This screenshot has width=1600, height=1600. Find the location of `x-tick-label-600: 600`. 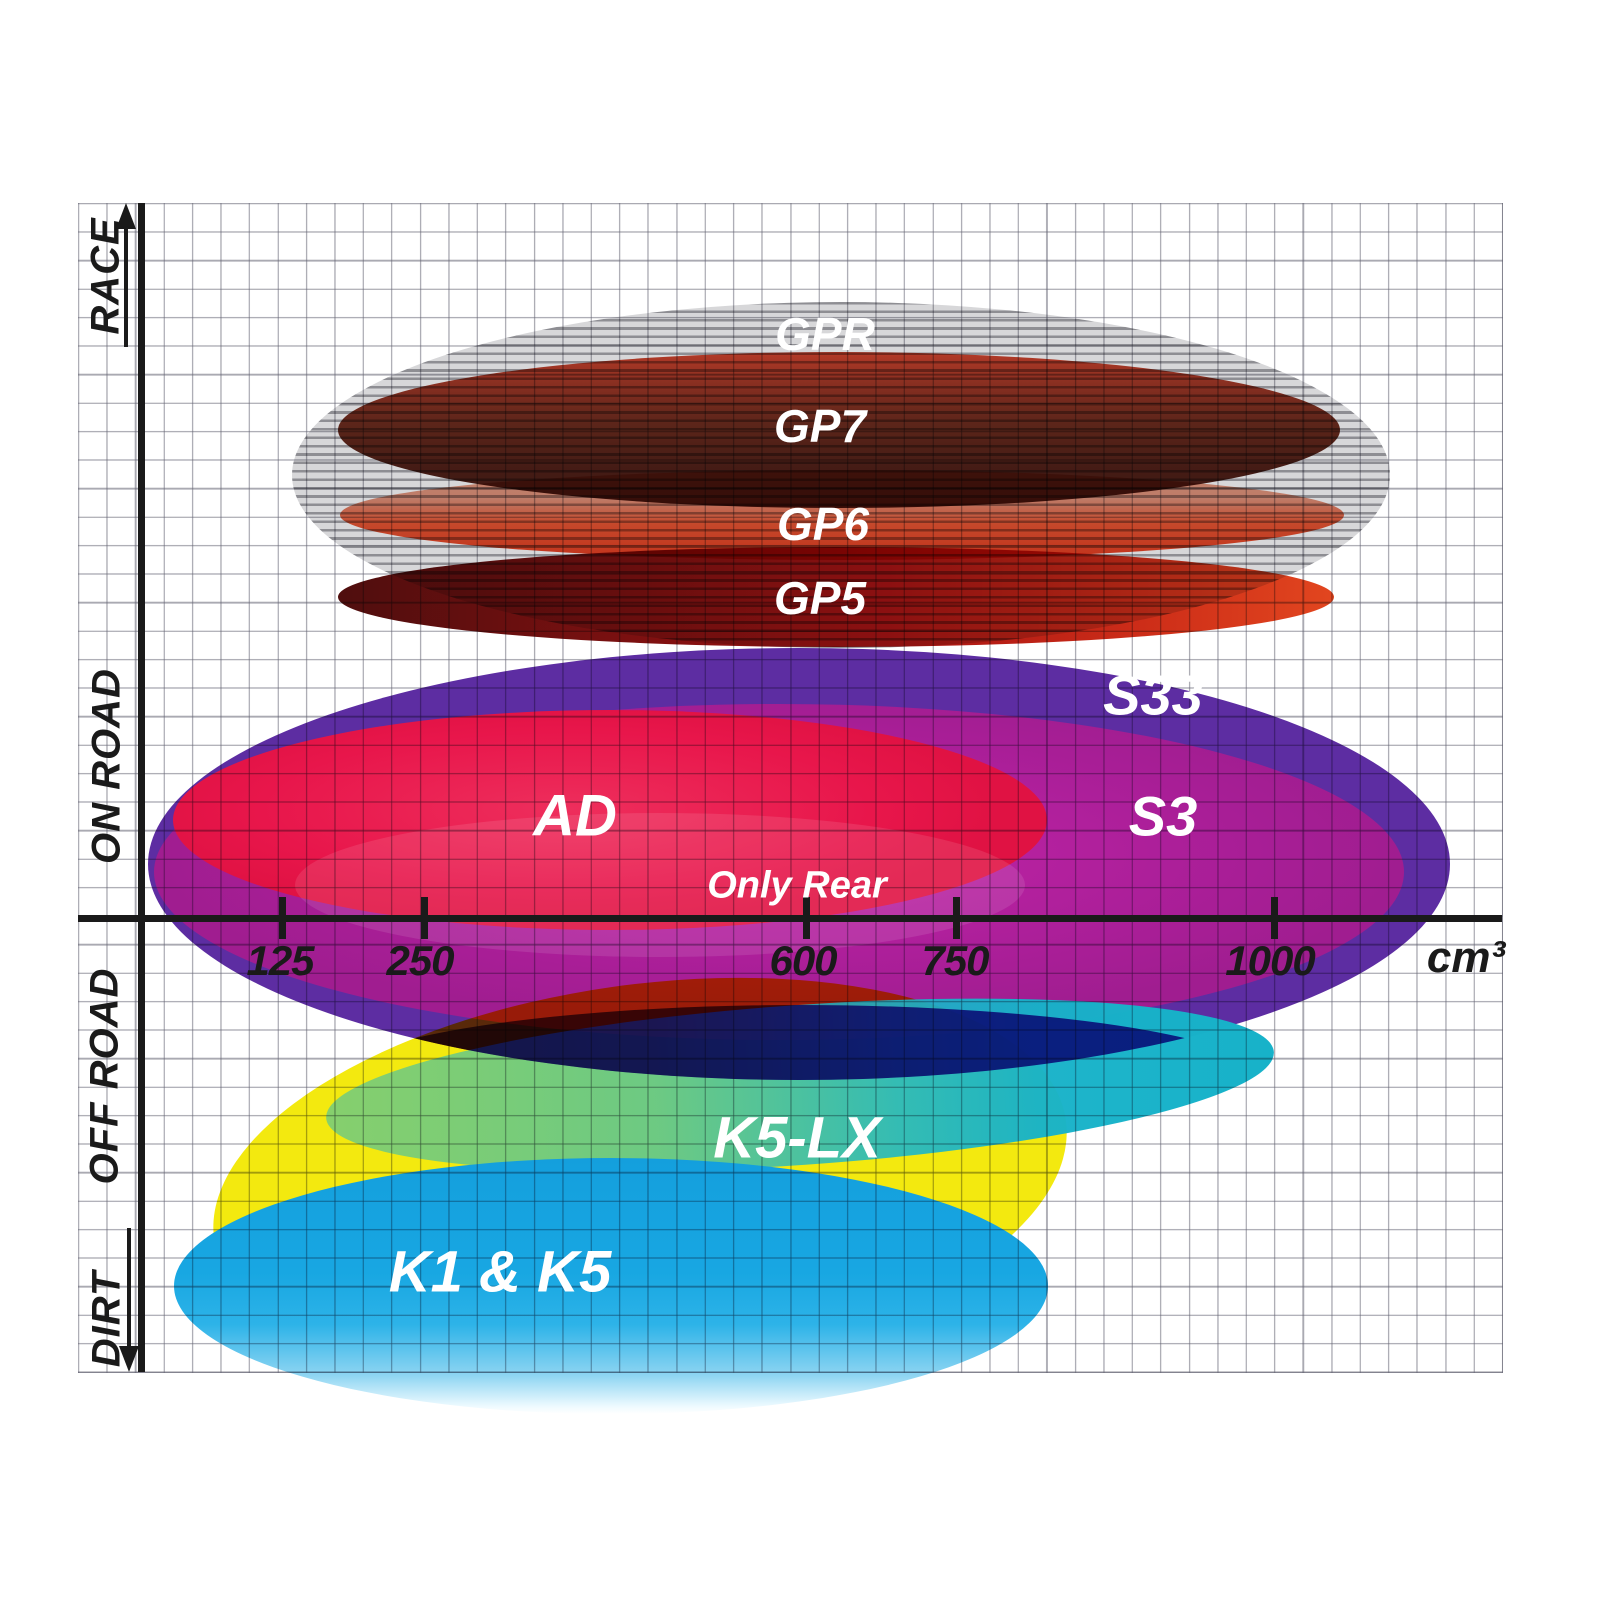

x-tick-label-600: 600 is located at coordinates (803, 960).